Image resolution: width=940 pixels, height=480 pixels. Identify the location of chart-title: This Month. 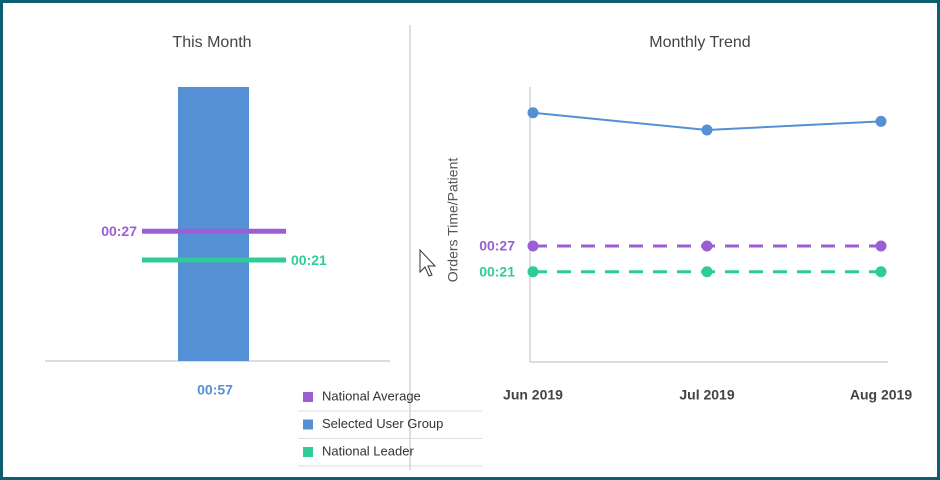
(211, 42).